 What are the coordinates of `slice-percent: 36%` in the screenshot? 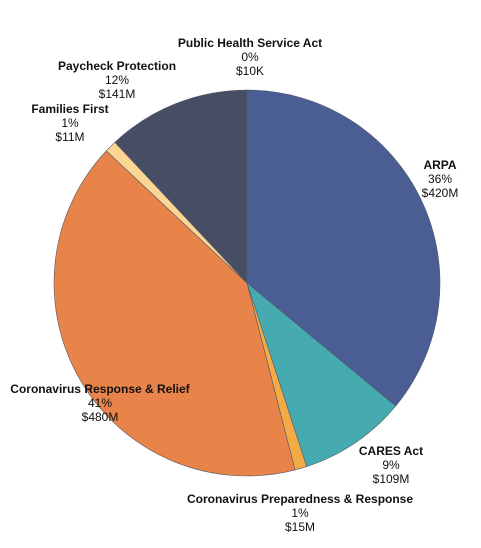 It's located at (440, 179).